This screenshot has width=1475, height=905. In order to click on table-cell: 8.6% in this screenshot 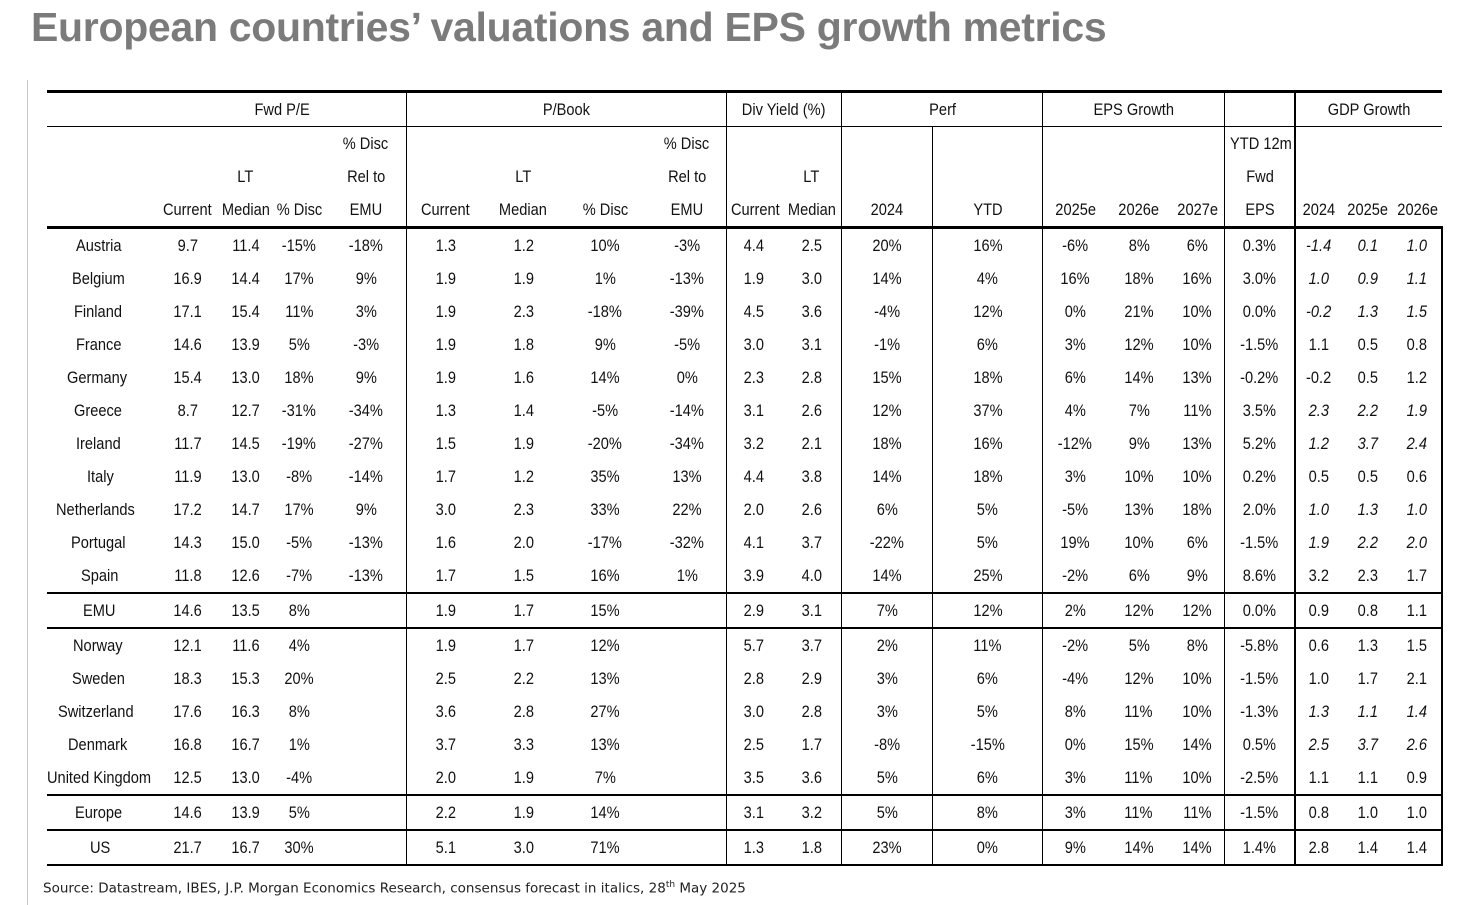, I will do `click(1260, 576)`.